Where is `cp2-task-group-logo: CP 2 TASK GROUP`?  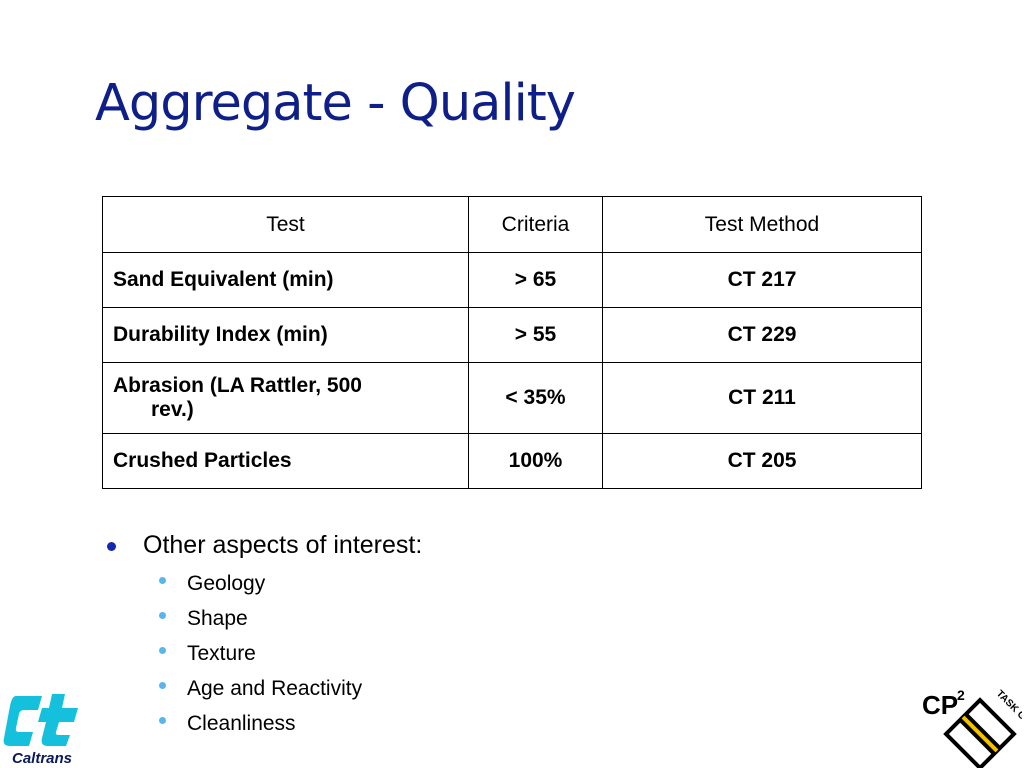
cp2-task-group-logo: CP 2 TASK GROUP is located at coordinates (972, 727).